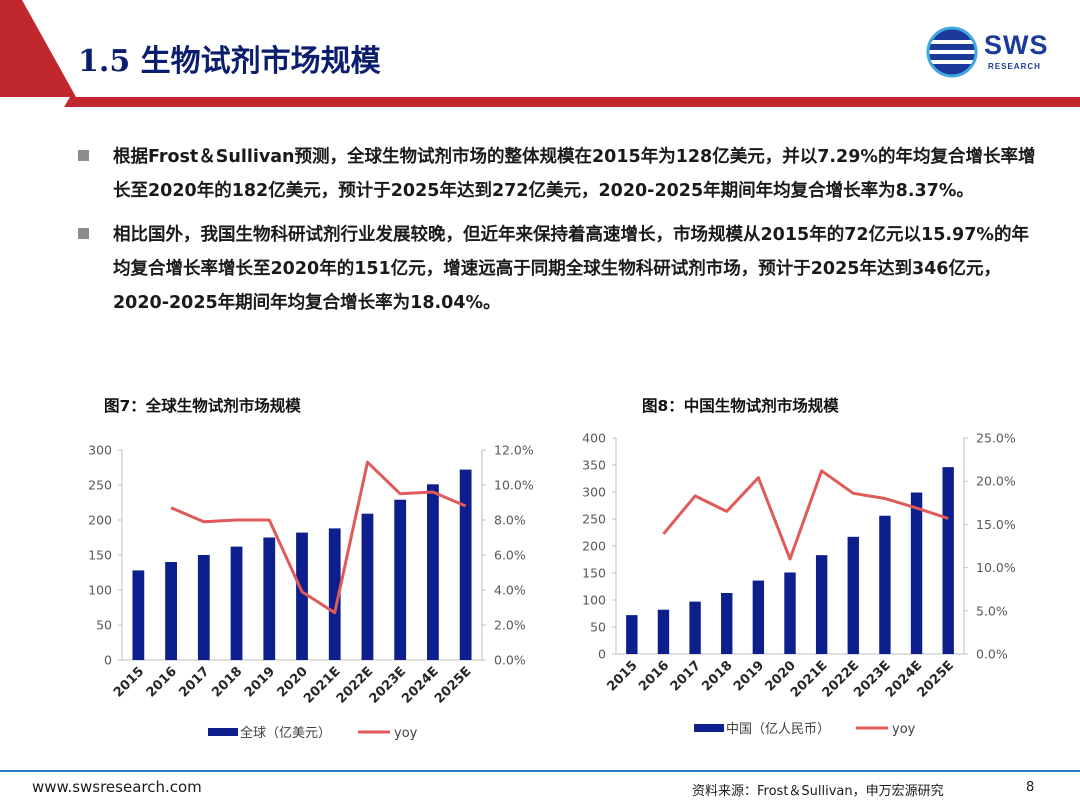 Image resolution: width=1080 pixels, height=810 pixels. I want to click on left-tick-label: 400, so click(594, 438).